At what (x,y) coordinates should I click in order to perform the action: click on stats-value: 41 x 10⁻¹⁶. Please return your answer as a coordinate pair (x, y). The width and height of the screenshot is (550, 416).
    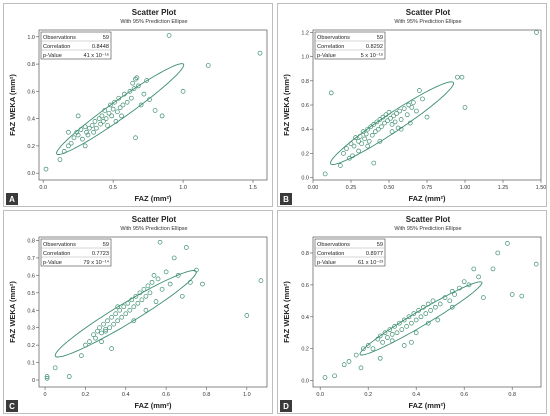
    Looking at the image, I should click on (96, 55).